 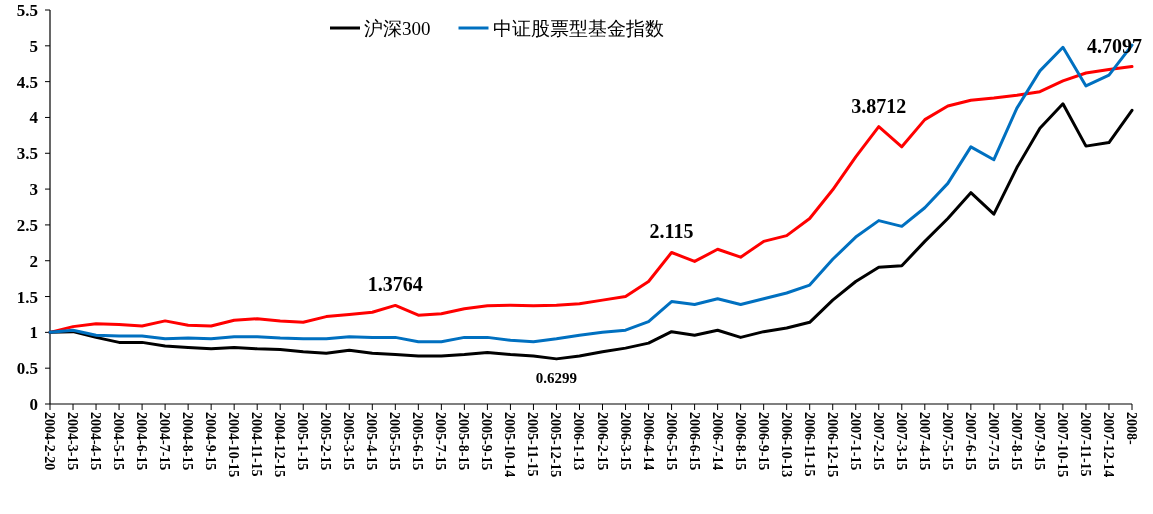 I want to click on x-tick-label: 2007-3-15, so click(x=901, y=441).